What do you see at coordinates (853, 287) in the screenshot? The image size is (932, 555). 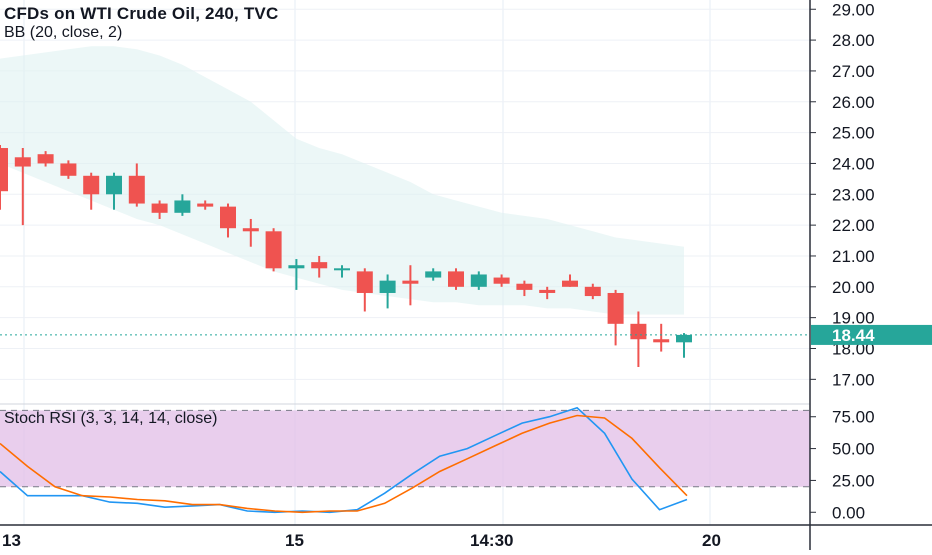 I see `price-tick-label: 20.00` at bounding box center [853, 287].